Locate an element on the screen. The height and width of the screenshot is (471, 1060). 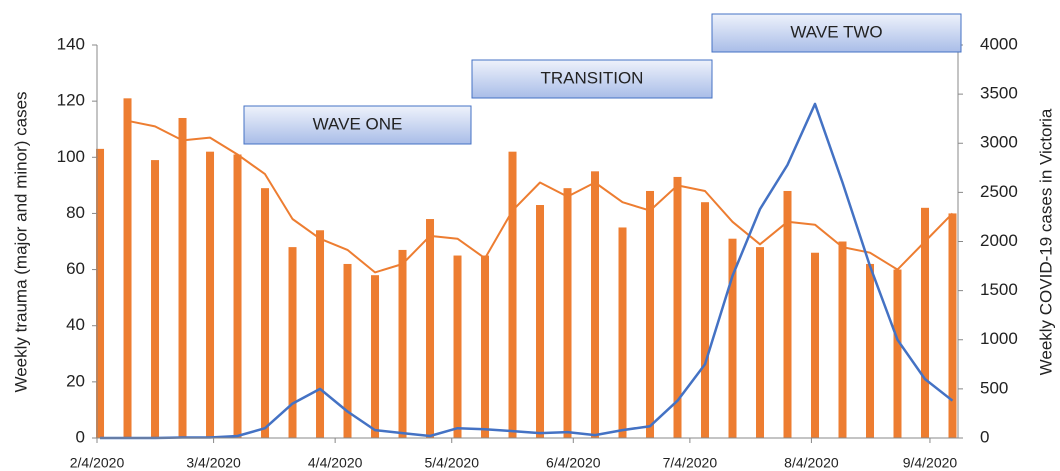
annotation: WAVE ONE is located at coordinates (358, 123).